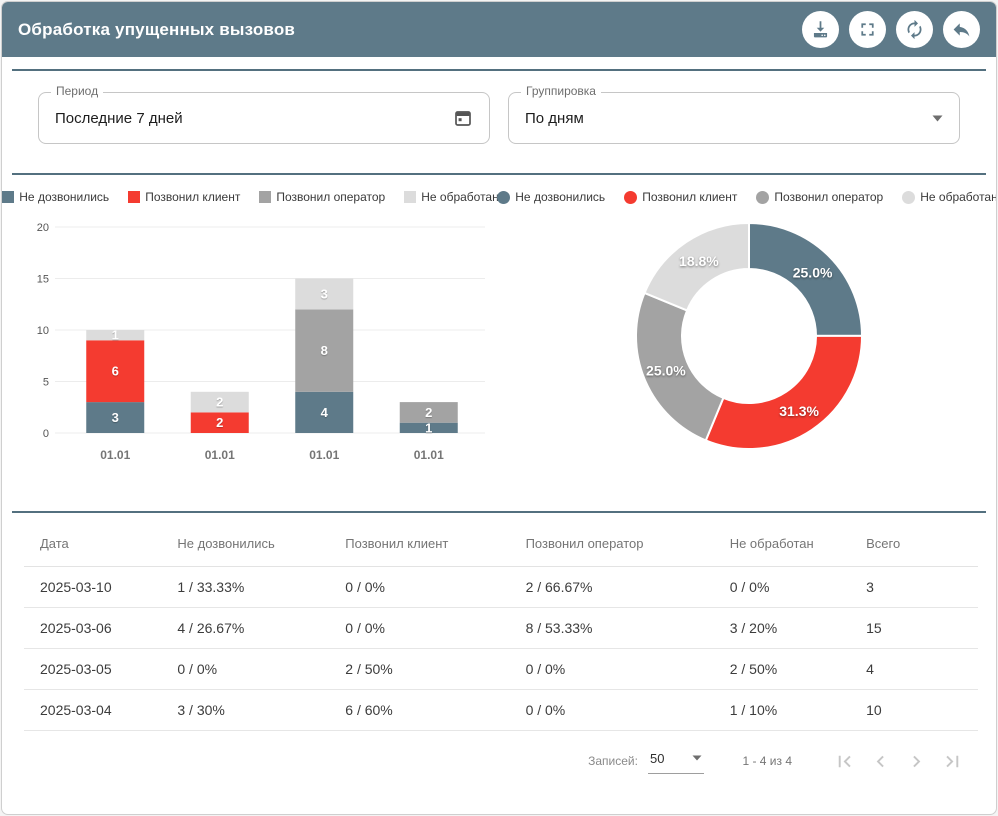  What do you see at coordinates (42, 228) in the screenshot?
I see `svg-text: 20` at bounding box center [42, 228].